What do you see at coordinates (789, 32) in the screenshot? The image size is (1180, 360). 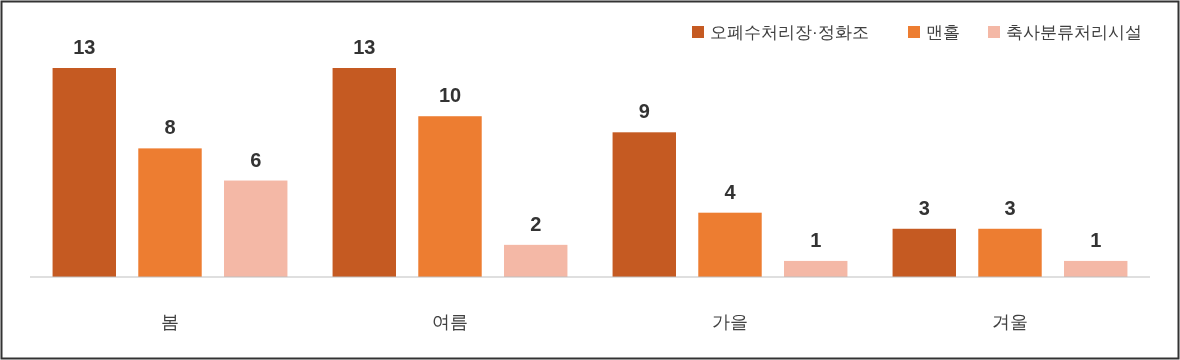 I see `legend-label: 오폐수처리장·정화조` at bounding box center [789, 32].